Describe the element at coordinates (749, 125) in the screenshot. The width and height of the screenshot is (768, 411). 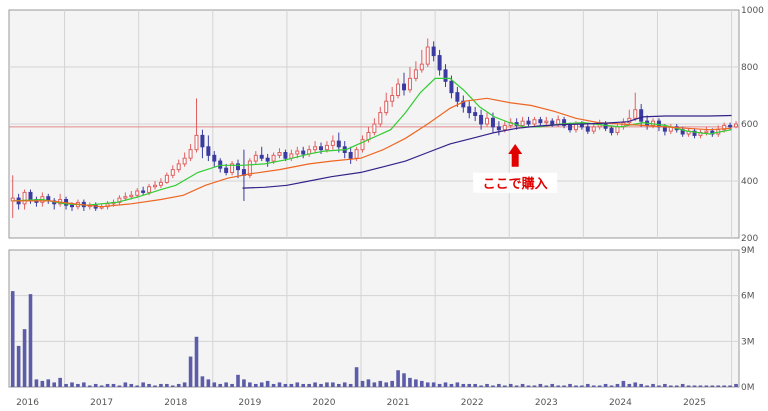
I see `price-y-tick-label: 600` at that location.